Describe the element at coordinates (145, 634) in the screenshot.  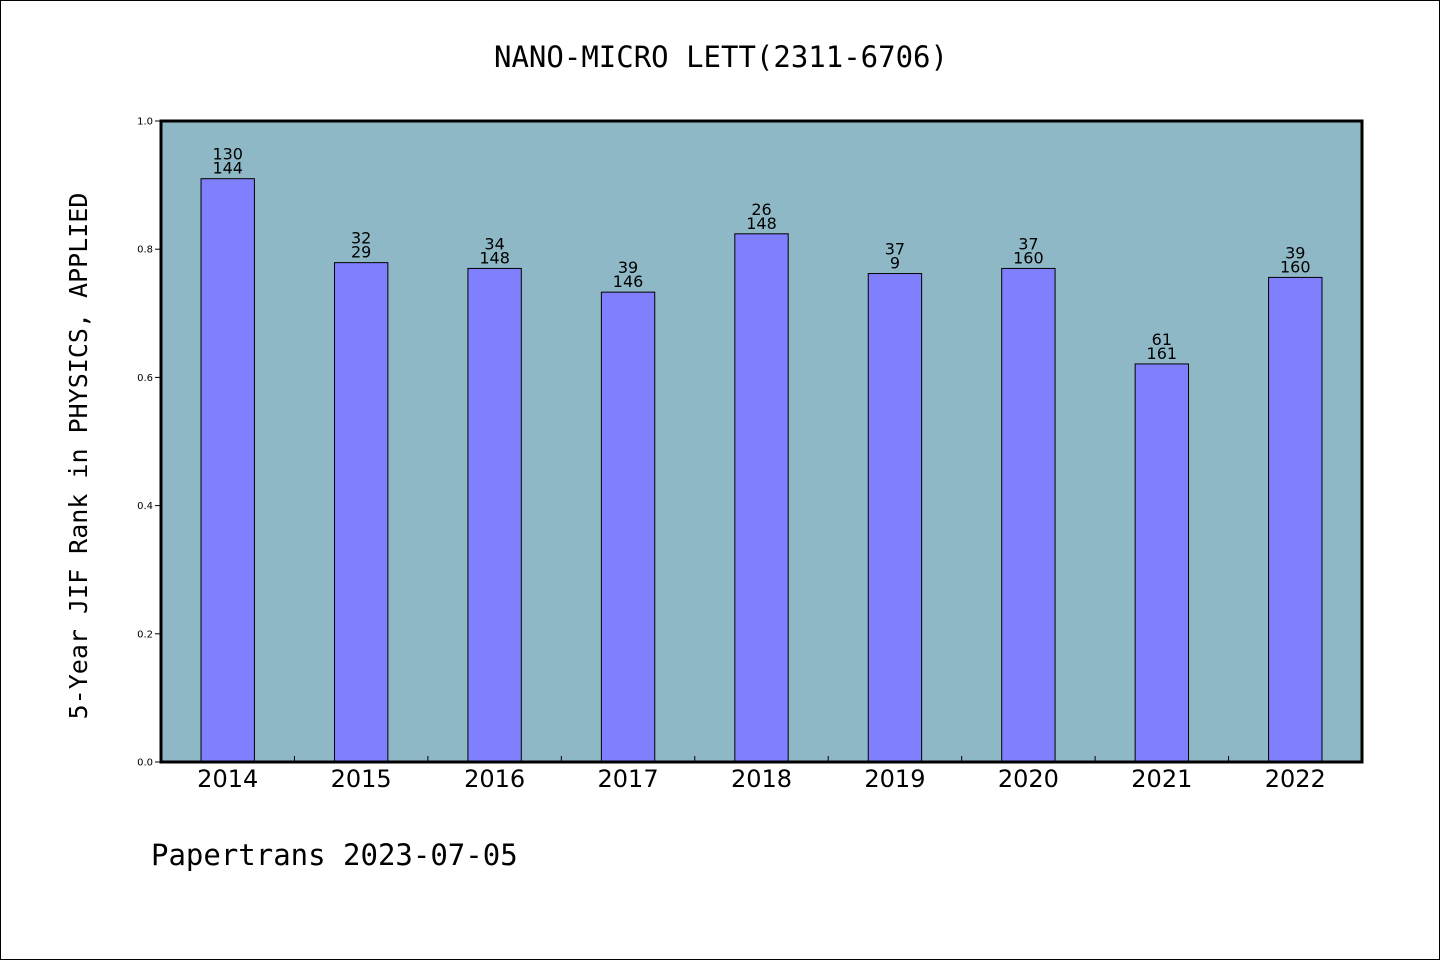
I see `y-tick-label: 0.2` at that location.